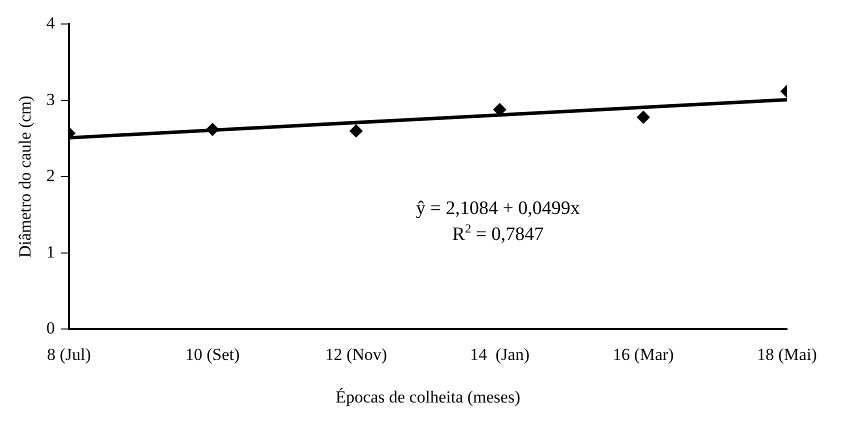 The height and width of the screenshot is (424, 865). What do you see at coordinates (500, 354) in the screenshot?
I see `x-tick-label: 14 (Jan)` at bounding box center [500, 354].